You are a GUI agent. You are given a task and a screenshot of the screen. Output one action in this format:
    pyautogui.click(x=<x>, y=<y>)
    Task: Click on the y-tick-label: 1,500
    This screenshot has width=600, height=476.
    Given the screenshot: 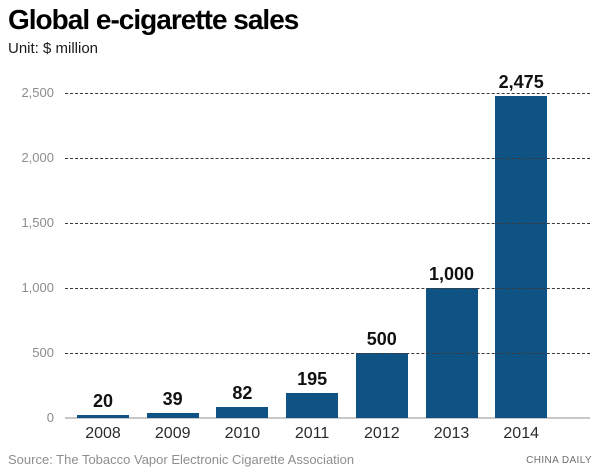 What is the action you would take?
    pyautogui.click(x=37, y=222)
    